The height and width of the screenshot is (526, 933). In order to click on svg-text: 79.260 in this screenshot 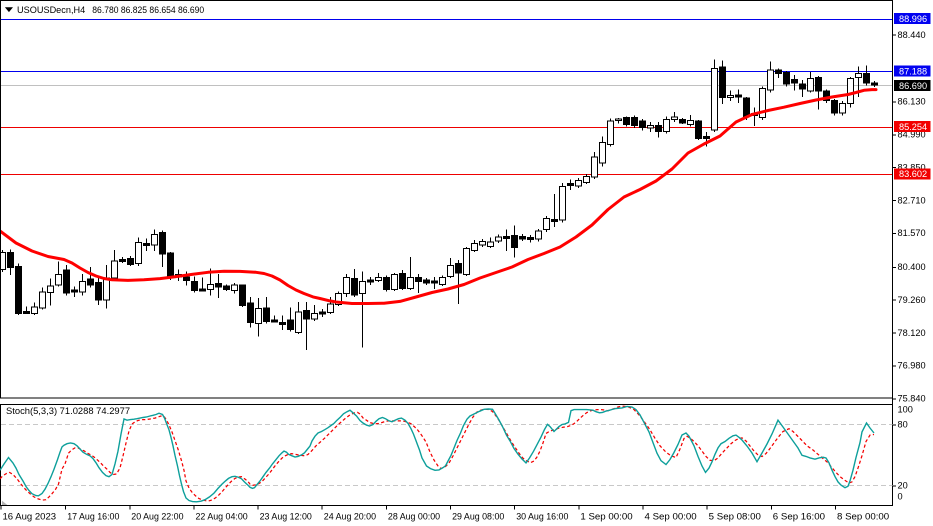, I will do `click(912, 300)`.